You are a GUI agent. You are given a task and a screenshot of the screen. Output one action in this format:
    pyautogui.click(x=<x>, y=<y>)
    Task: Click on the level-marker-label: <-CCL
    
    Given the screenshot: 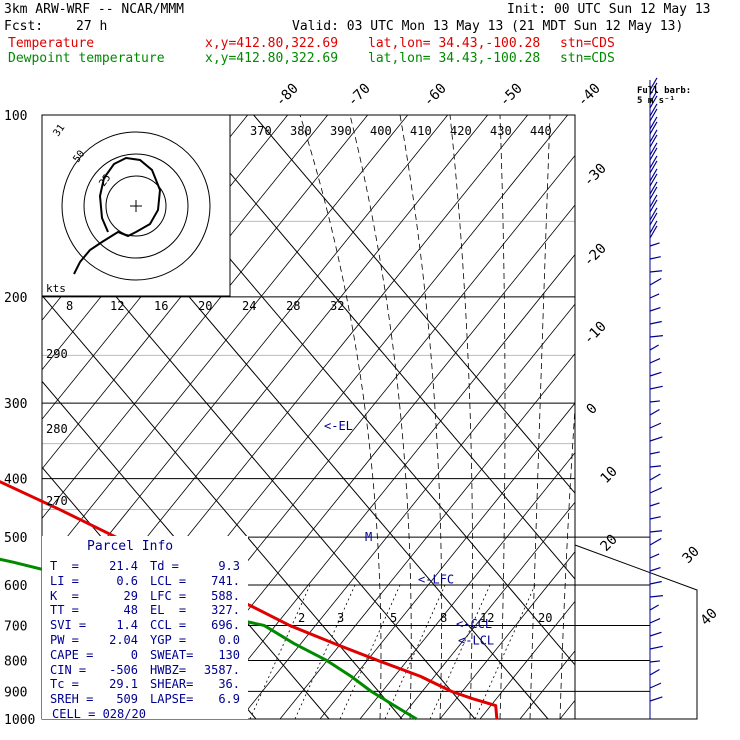 What is the action you would take?
    pyautogui.click(x=474, y=624)
    